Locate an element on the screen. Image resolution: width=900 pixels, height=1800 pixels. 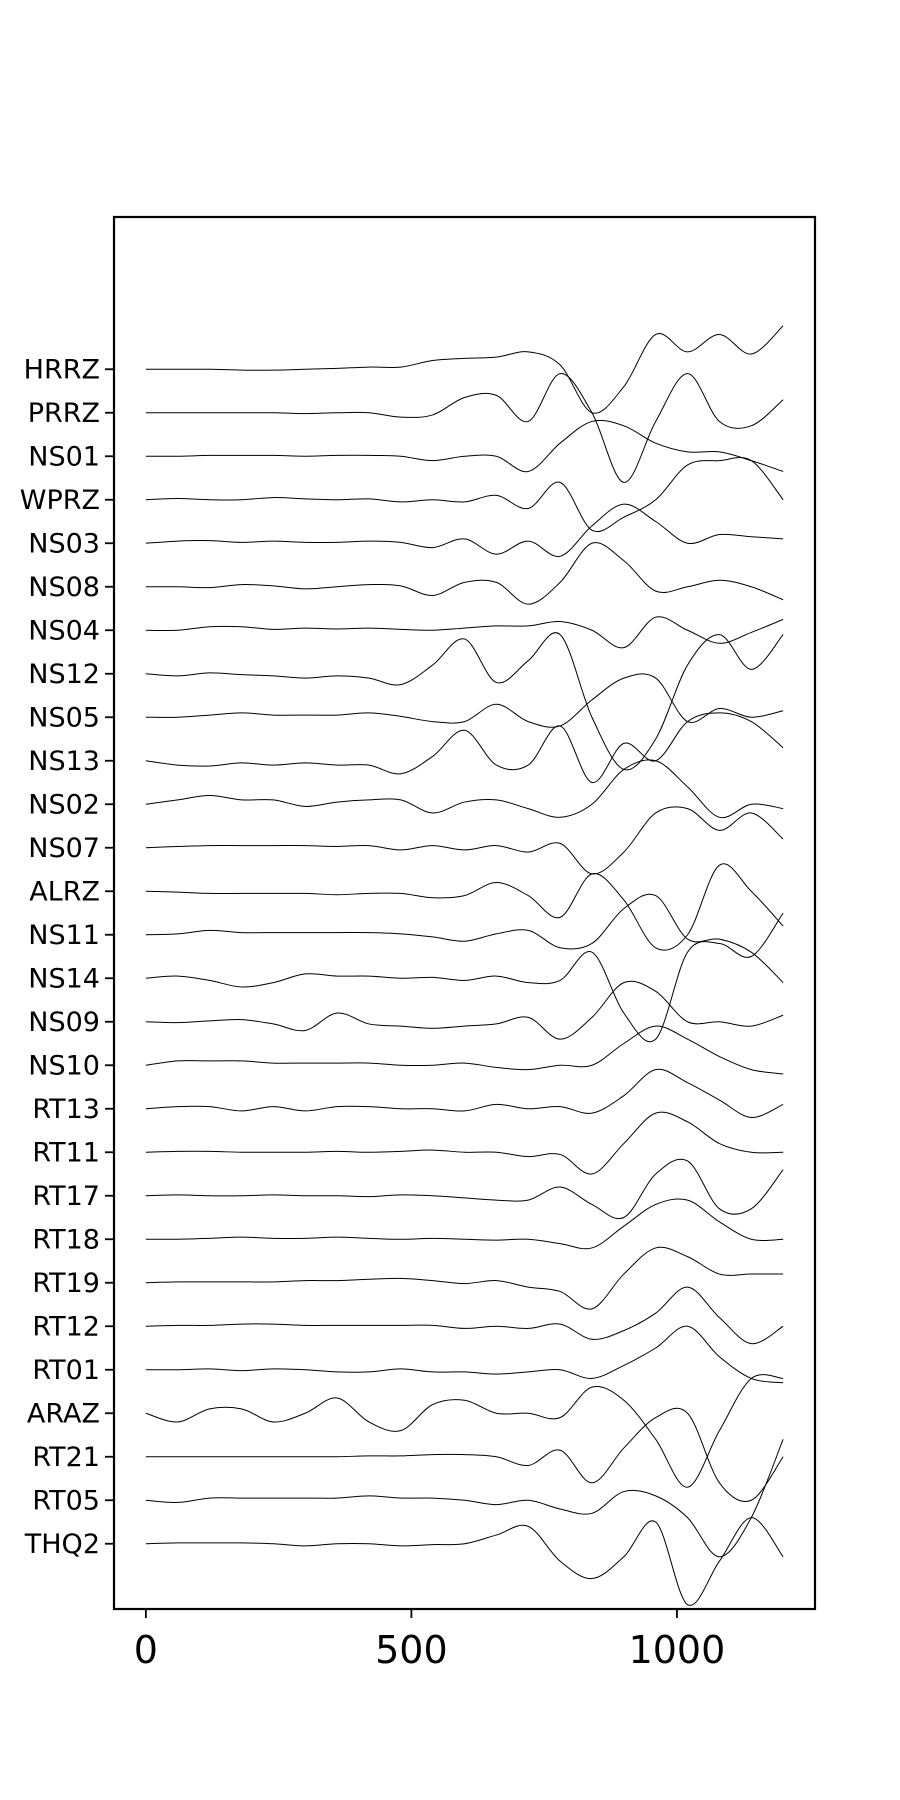
y-tick-label-rt17: RT17 is located at coordinates (66, 1196).